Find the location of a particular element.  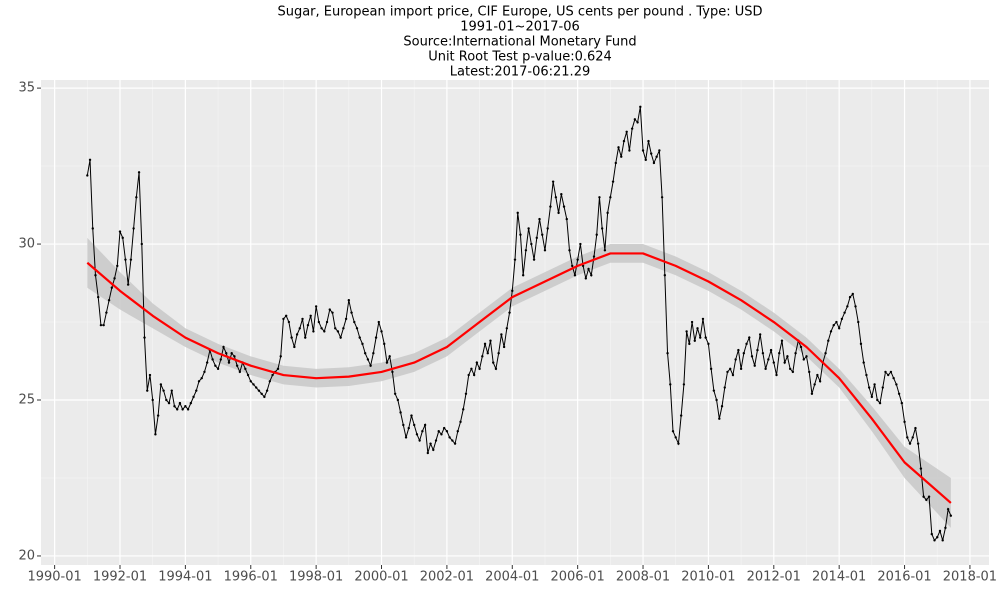

x-tick-label: 1994-01 is located at coordinates (185, 577).